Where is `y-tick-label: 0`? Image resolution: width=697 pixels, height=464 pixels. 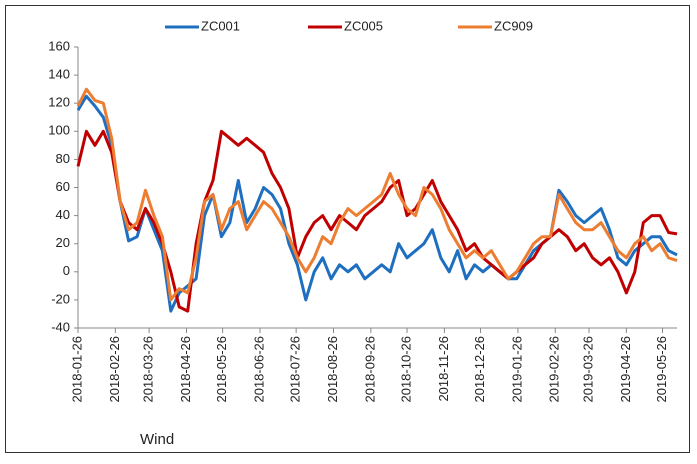 y-tick-label: 0 is located at coordinates (66, 270).